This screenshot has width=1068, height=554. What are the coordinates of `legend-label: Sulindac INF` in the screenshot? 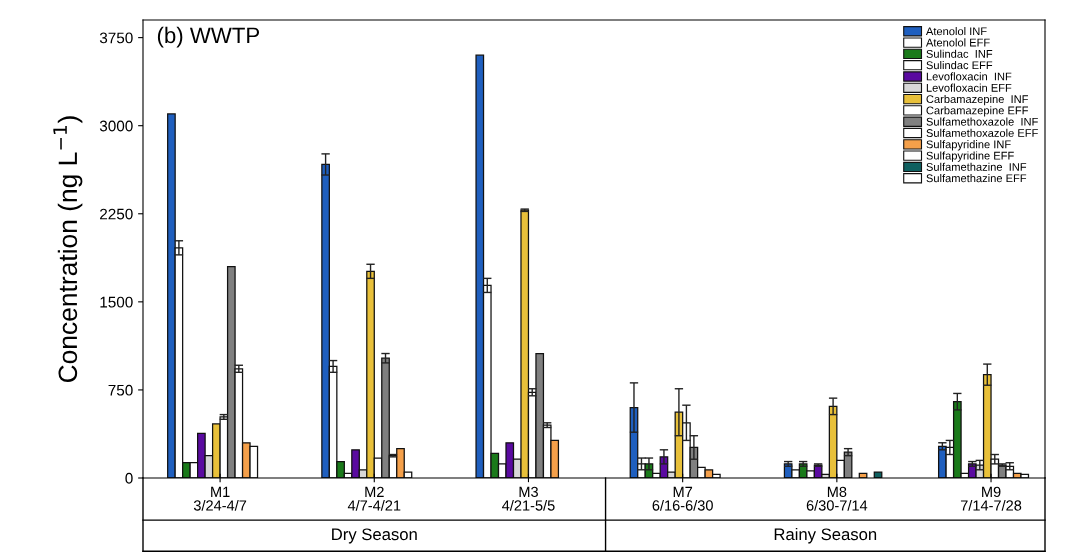 It's located at (959, 53).